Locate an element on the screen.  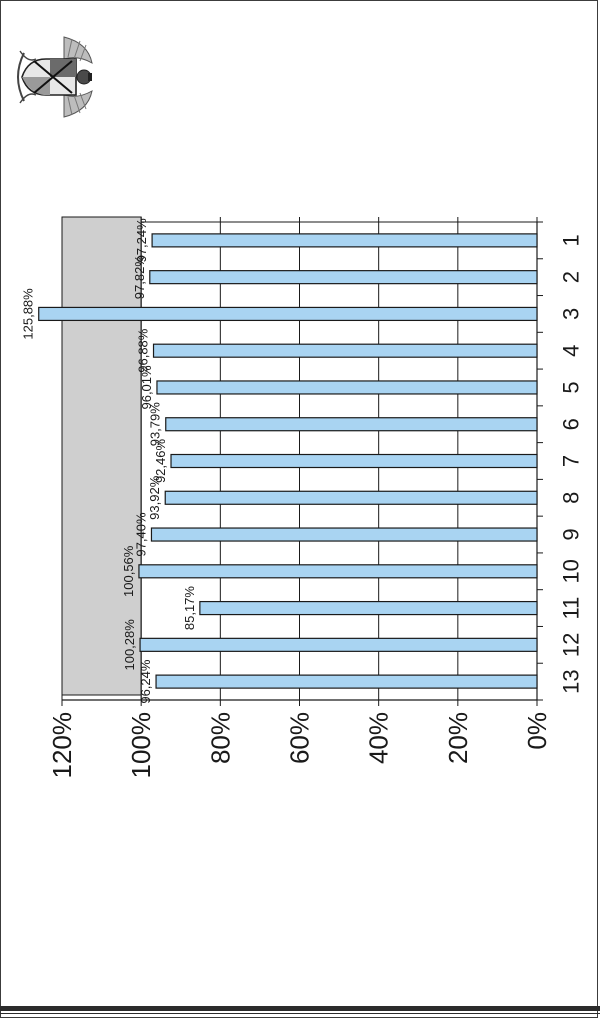
data-label: 97,82% is located at coordinates (139, 277).